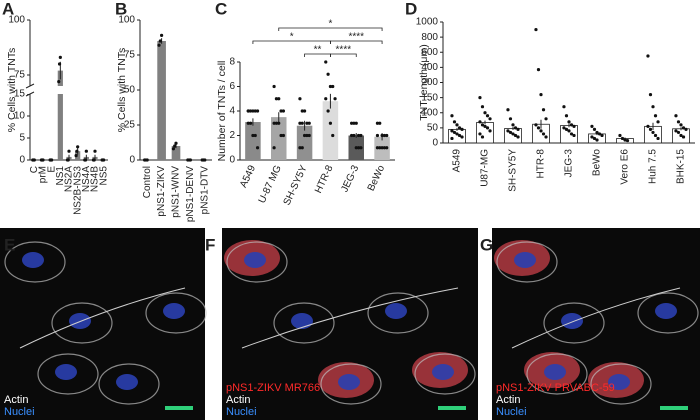 The height and width of the screenshot is (420, 700). What do you see at coordinates (161, 191) in the screenshot?
I see `x-tick-label: pNS1-ZIKV` at bounding box center [161, 191].